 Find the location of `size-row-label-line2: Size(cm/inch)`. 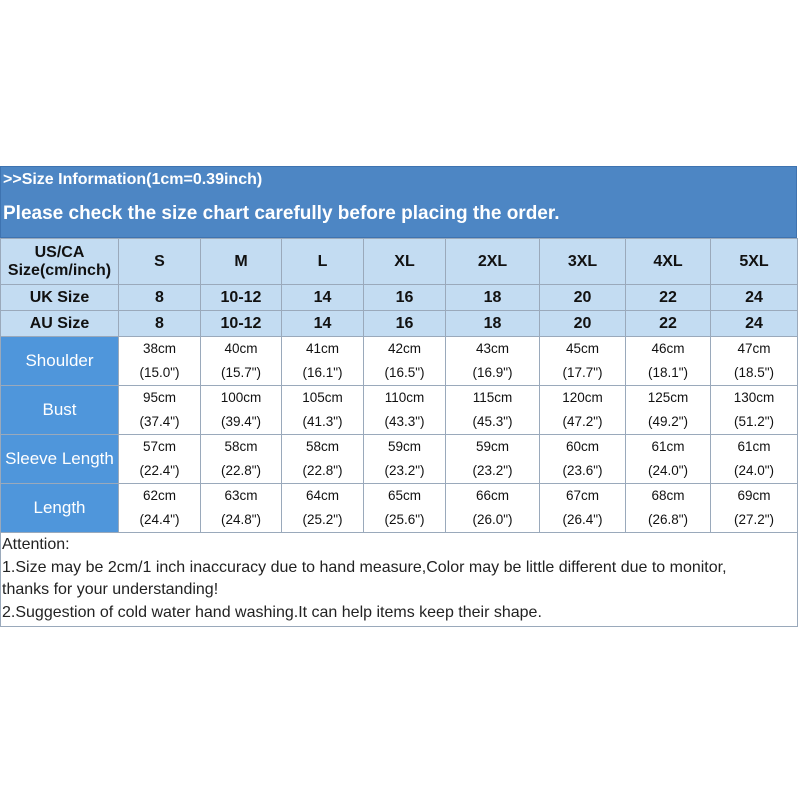

size-row-label-line2: Size(cm/inch) is located at coordinates (59, 270).